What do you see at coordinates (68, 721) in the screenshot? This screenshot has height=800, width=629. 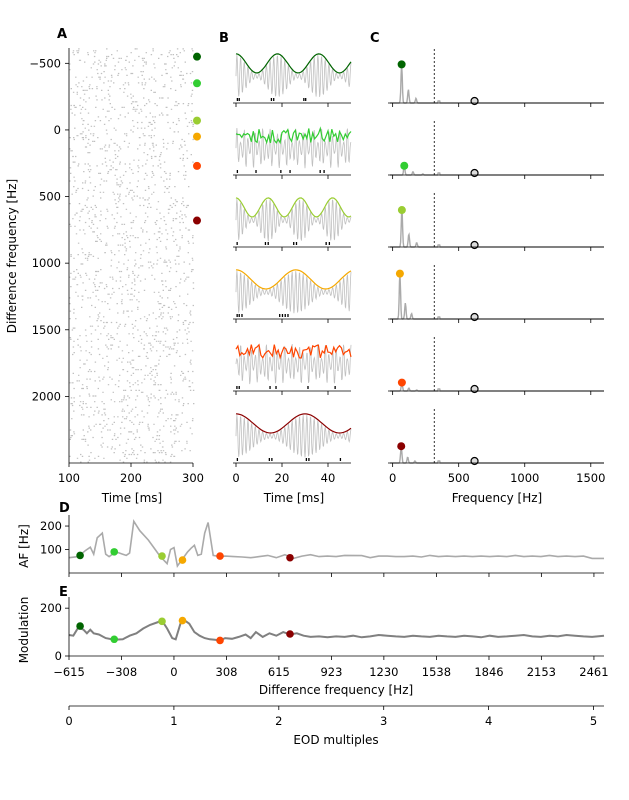 I see `eod-tick-label: 0` at bounding box center [68, 721].